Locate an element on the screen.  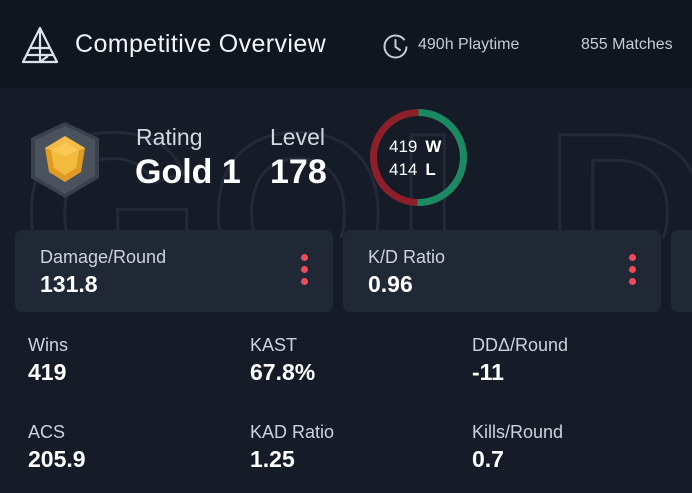
stat-value-acs: 205.9 is located at coordinates (57, 459).